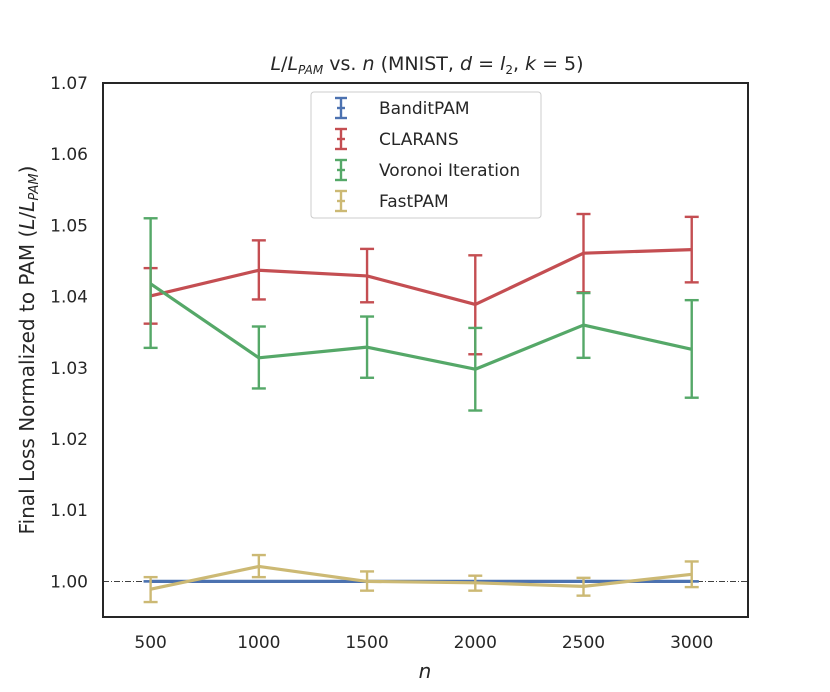  I want to click on y-tick-label: 1.04, so click(69, 298).